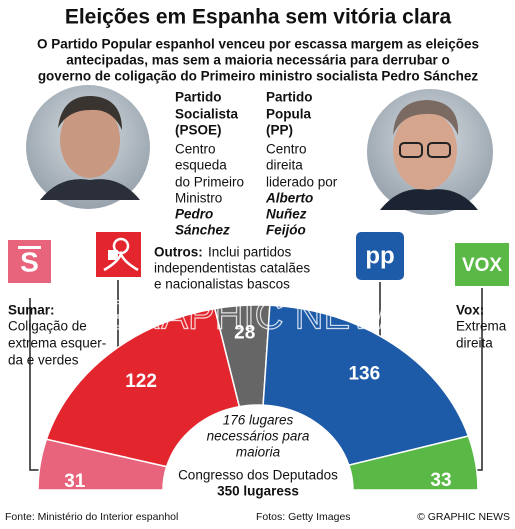 The image size is (515, 529). Describe the element at coordinates (286, 230) in the screenshot. I see `leader-name: Feijóo` at that location.